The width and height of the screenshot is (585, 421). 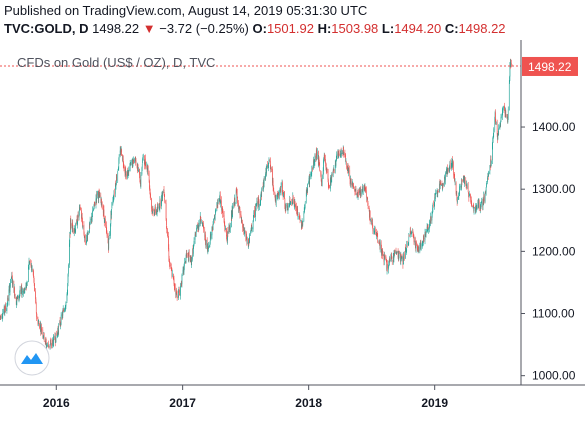 I want to click on x-axis: 2016 2017 2018 2019, so click(x=245, y=397).